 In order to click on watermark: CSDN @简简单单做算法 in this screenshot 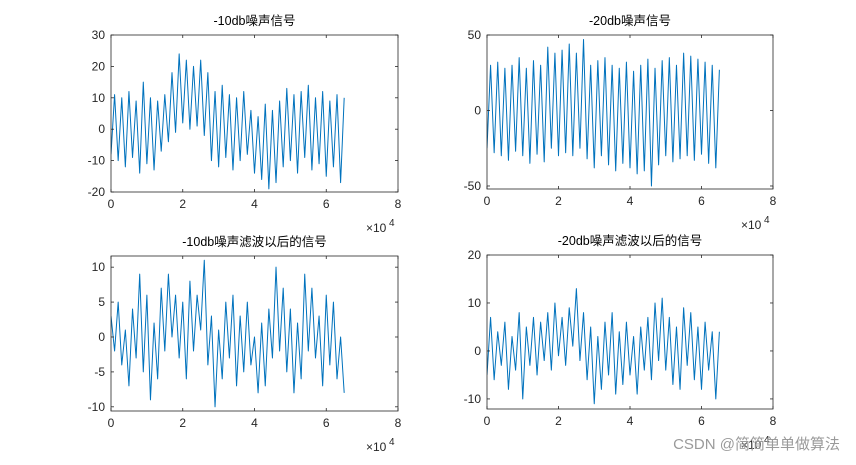, I will do `click(756, 444)`.